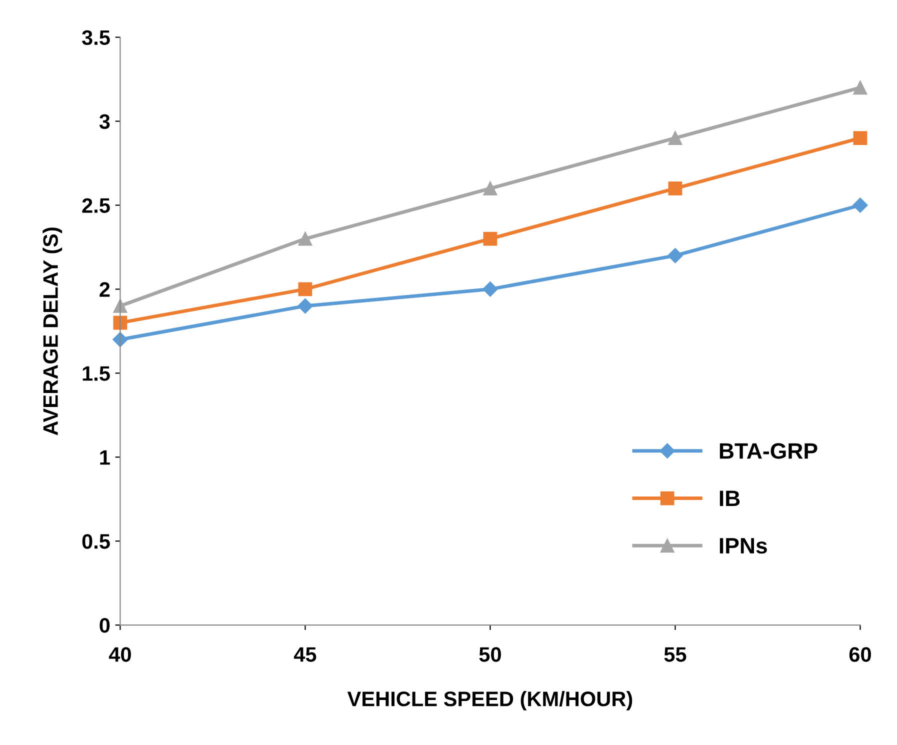 This screenshot has width=897, height=745. I want to click on y-tick-label: 0, so click(105, 625).